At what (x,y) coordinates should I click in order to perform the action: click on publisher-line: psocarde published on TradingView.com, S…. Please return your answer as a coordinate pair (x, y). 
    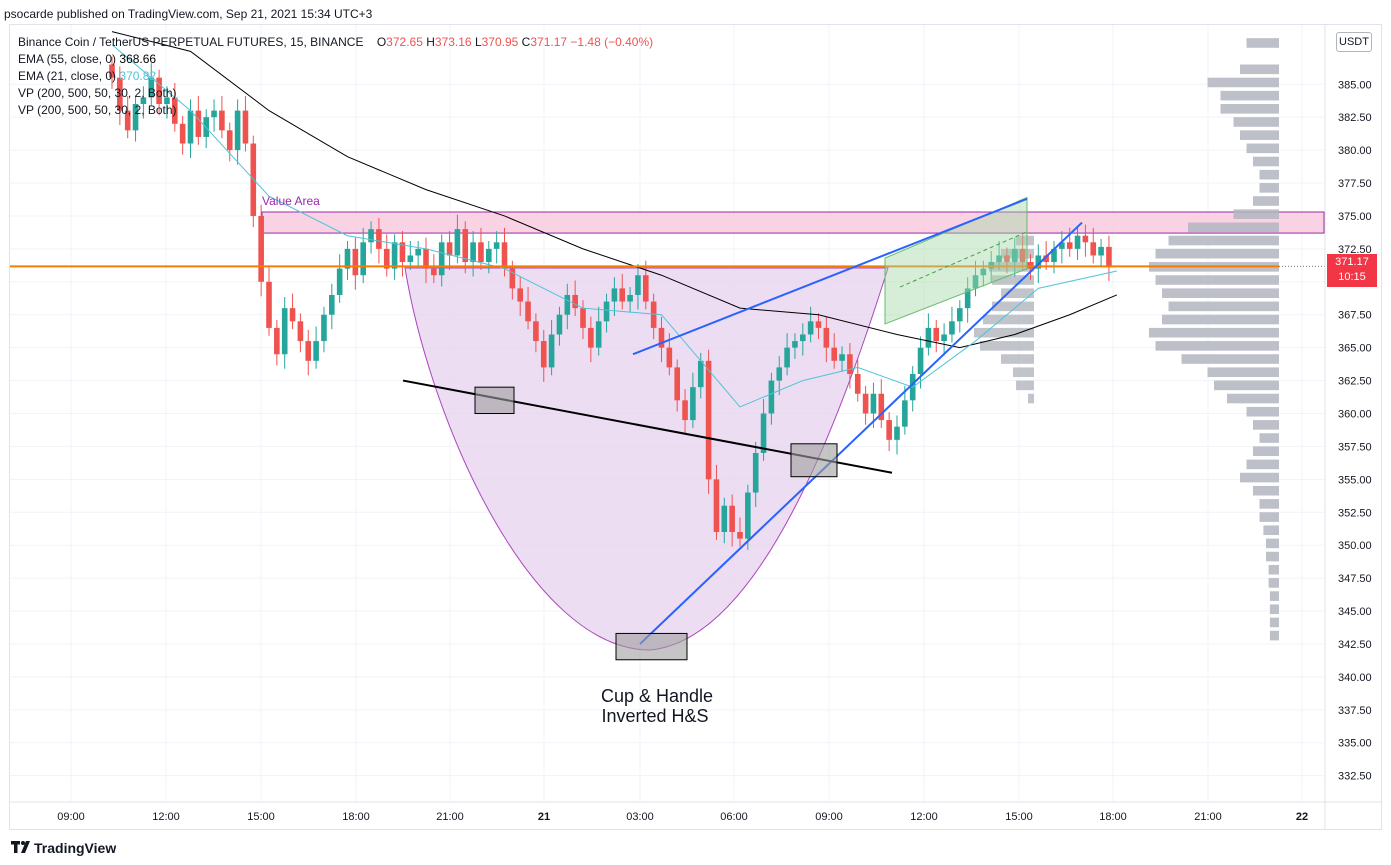
    Looking at the image, I should click on (188, 14).